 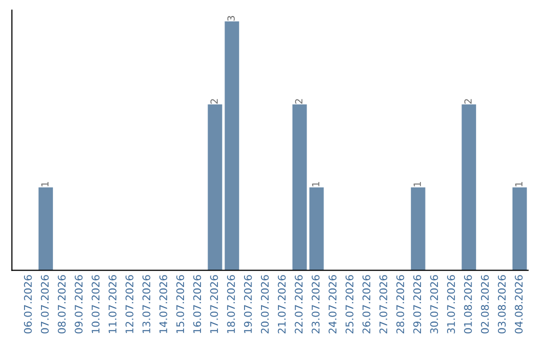 What do you see at coordinates (434, 304) in the screenshot?
I see `x-tick-label: 30.07.2026` at bounding box center [434, 304].